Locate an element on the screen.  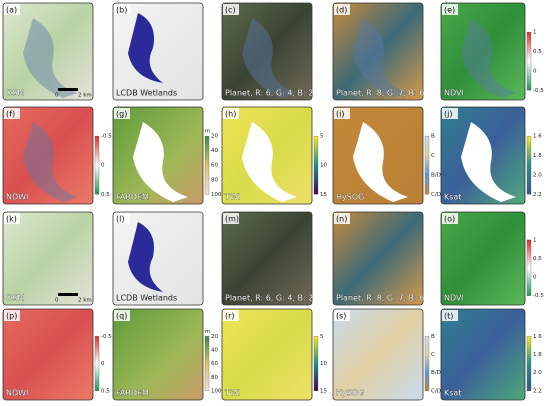
panel-label: (o) is located at coordinates (449, 219).